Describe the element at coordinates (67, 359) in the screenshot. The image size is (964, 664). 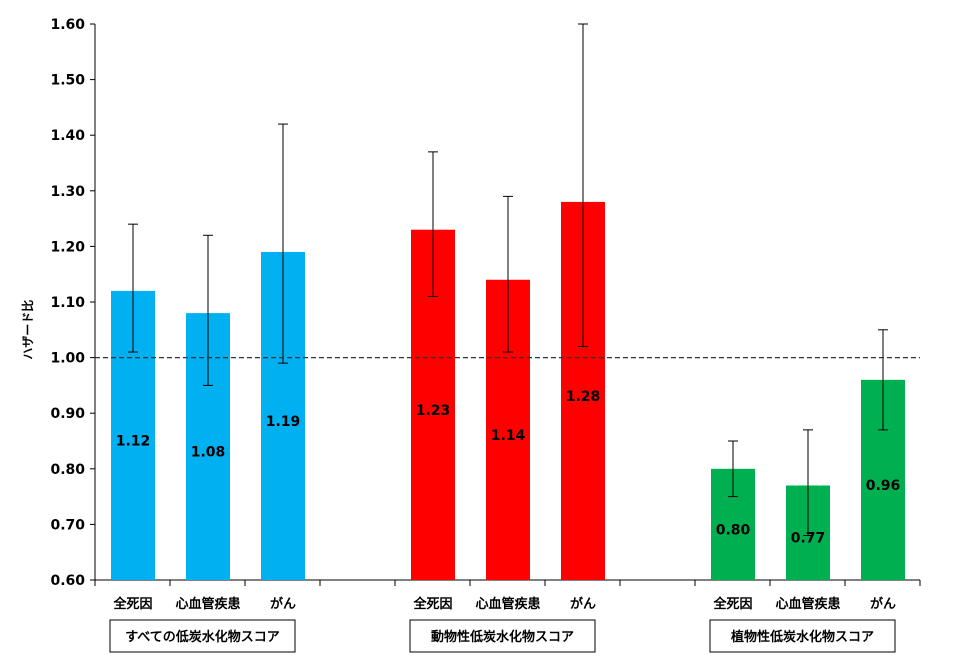
I see `y-tick-label: 1.00` at that location.